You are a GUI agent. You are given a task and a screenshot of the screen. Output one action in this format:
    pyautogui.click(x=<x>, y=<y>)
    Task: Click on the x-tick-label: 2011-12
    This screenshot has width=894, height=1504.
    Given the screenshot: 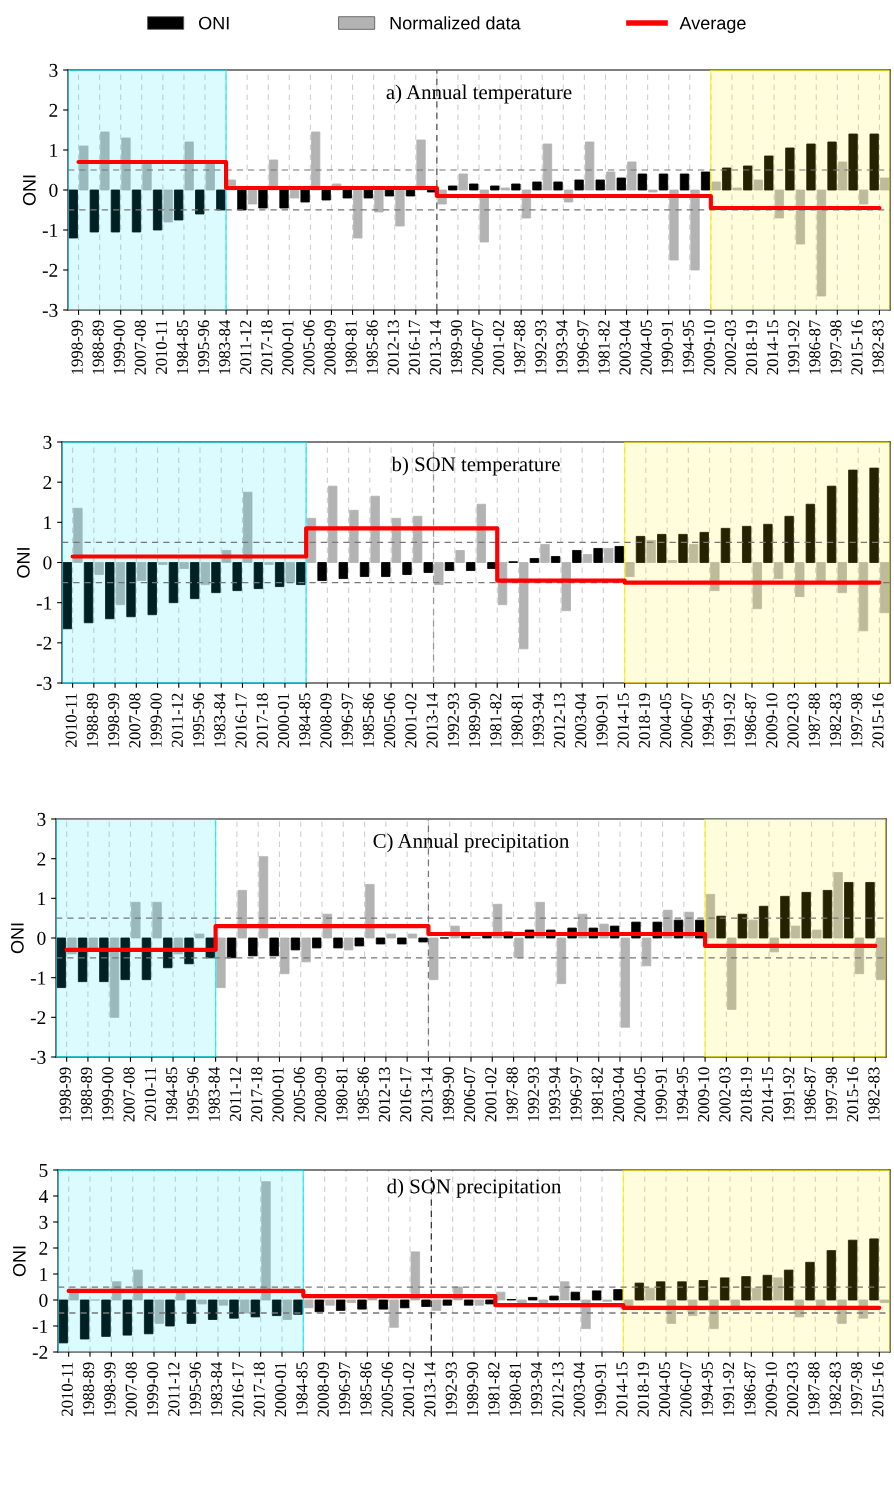 What is the action you would take?
    pyautogui.click(x=246, y=347)
    